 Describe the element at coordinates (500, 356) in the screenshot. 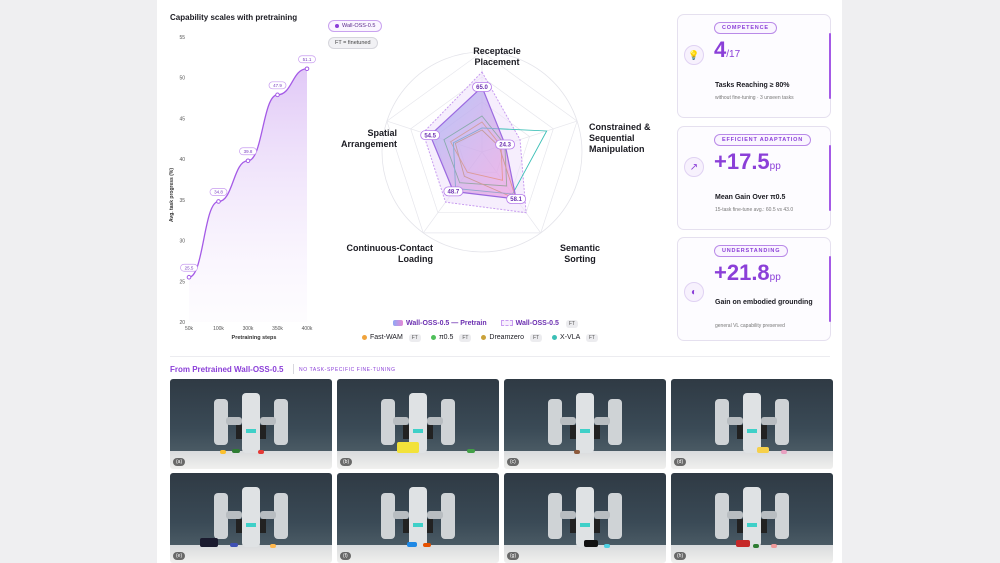

I see `section-divider` at that location.